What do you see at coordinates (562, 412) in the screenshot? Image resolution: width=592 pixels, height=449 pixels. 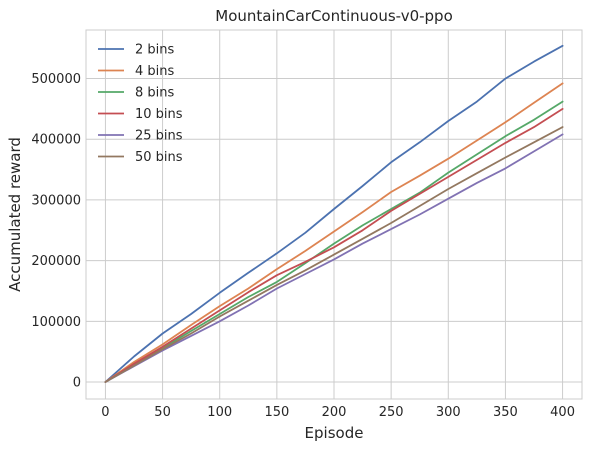 I see `x-tick-label: 400` at bounding box center [562, 412].